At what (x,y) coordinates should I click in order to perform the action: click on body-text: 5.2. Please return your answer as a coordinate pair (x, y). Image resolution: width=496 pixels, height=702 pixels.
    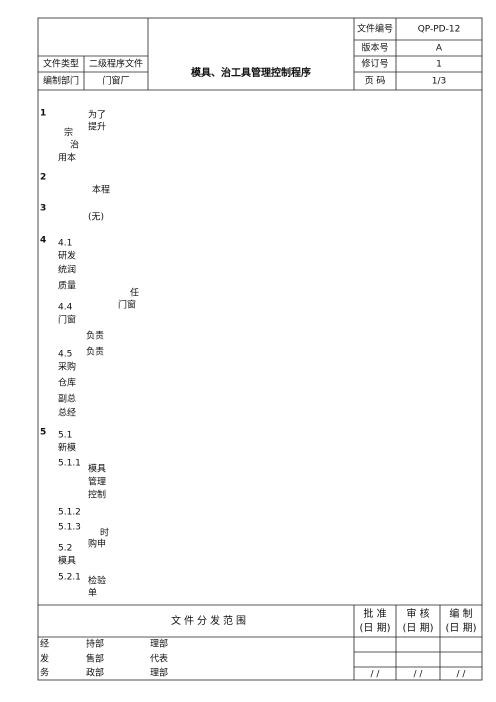
    Looking at the image, I should click on (65, 549).